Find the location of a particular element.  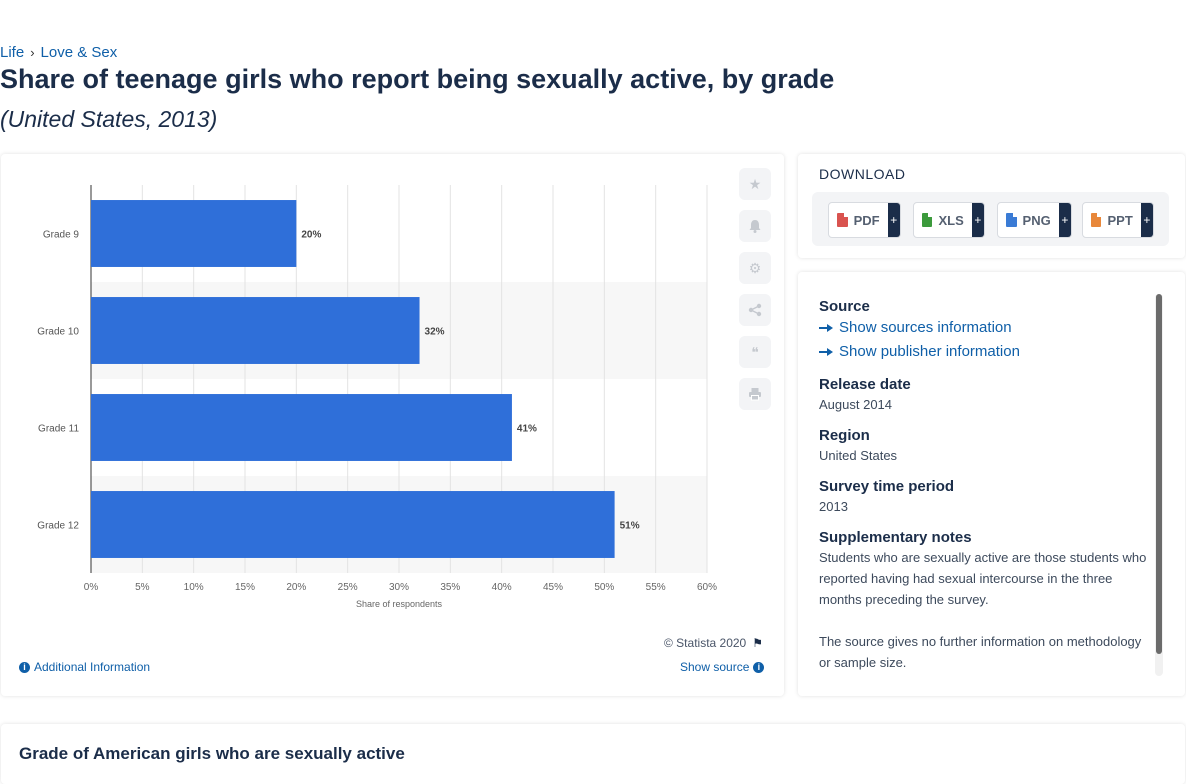

bell-icon is located at coordinates (755, 226).